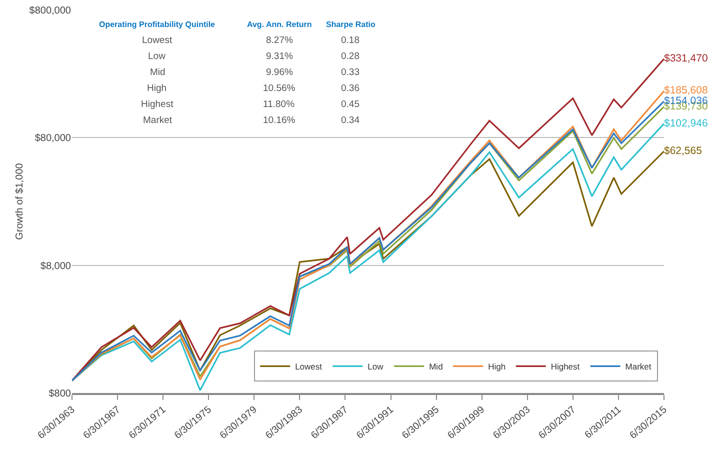  What do you see at coordinates (350, 88) in the screenshot?
I see `annotation: 0.36` at bounding box center [350, 88].